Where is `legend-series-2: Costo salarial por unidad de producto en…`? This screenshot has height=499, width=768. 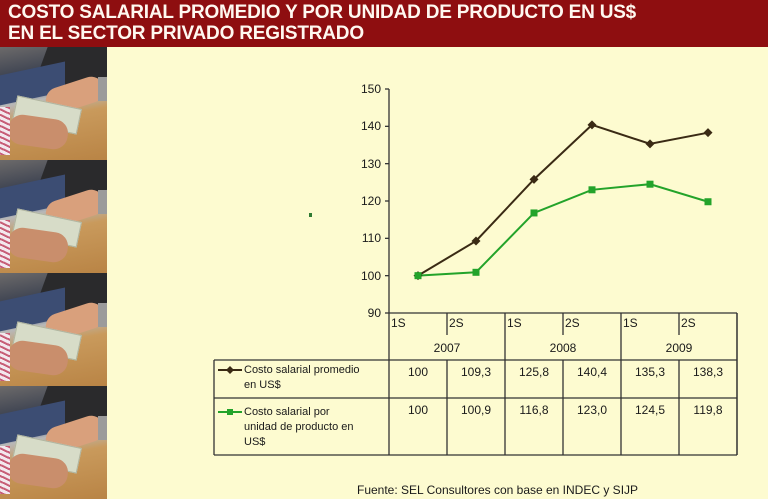 legend-series-2: Costo salarial por unidad de producto en… is located at coordinates (299, 427).